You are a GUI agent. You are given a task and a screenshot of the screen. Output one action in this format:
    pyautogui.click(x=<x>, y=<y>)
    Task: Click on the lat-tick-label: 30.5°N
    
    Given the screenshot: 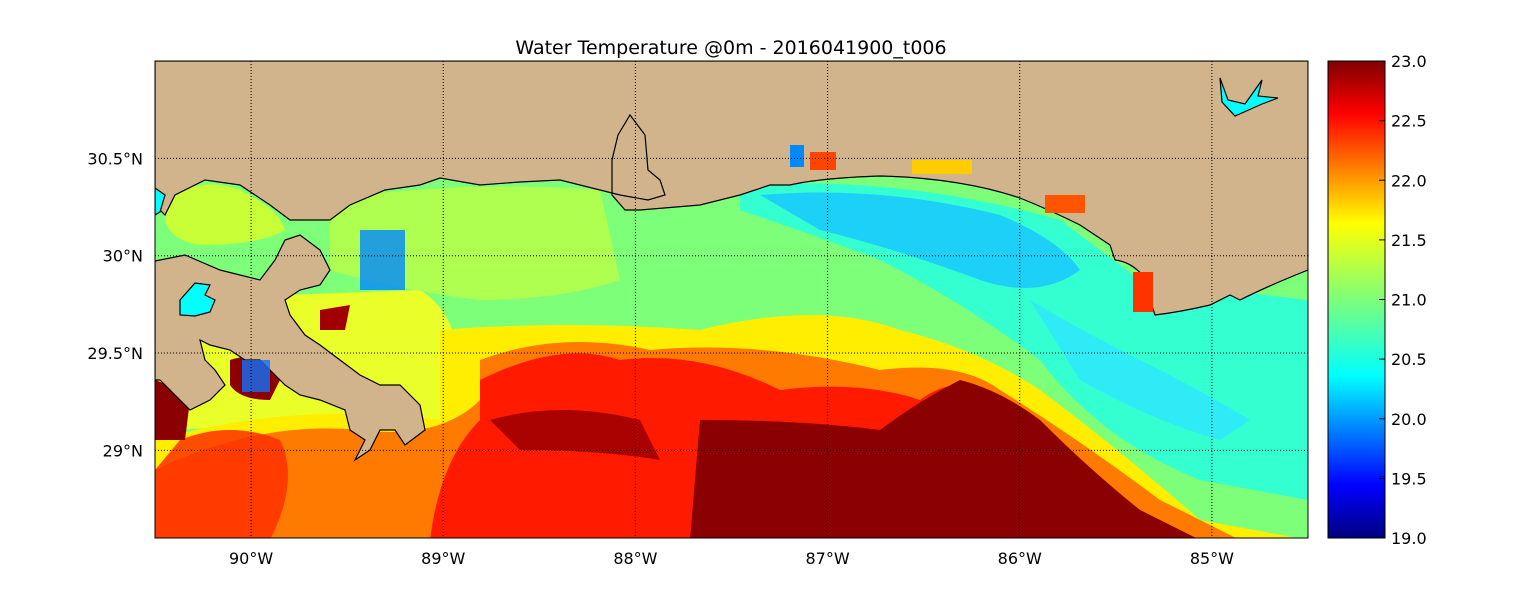 What is the action you would take?
    pyautogui.click(x=115, y=158)
    